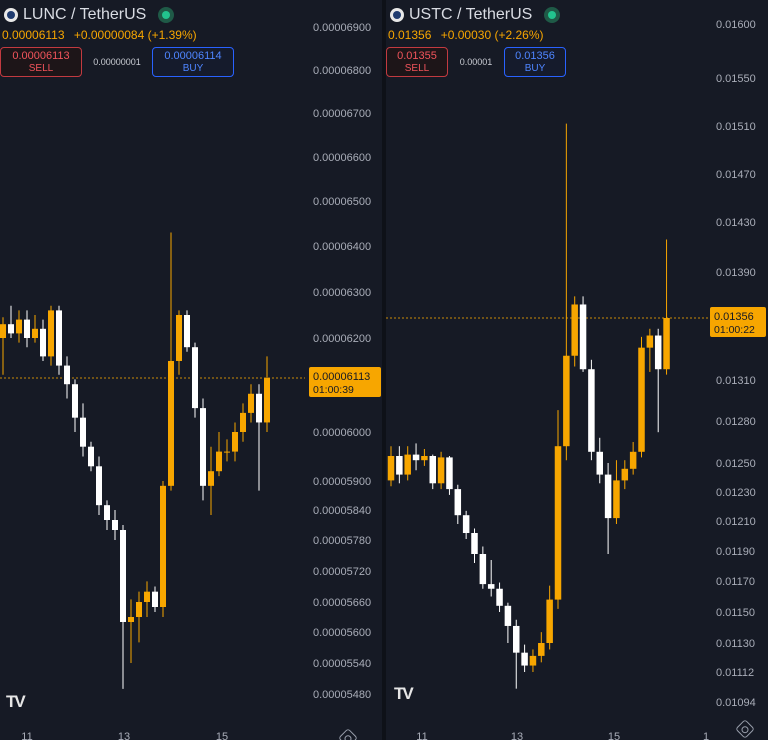  Describe the element at coordinates (736, 79) in the screenshot. I see `price-tick-label: 0.01550` at that location.